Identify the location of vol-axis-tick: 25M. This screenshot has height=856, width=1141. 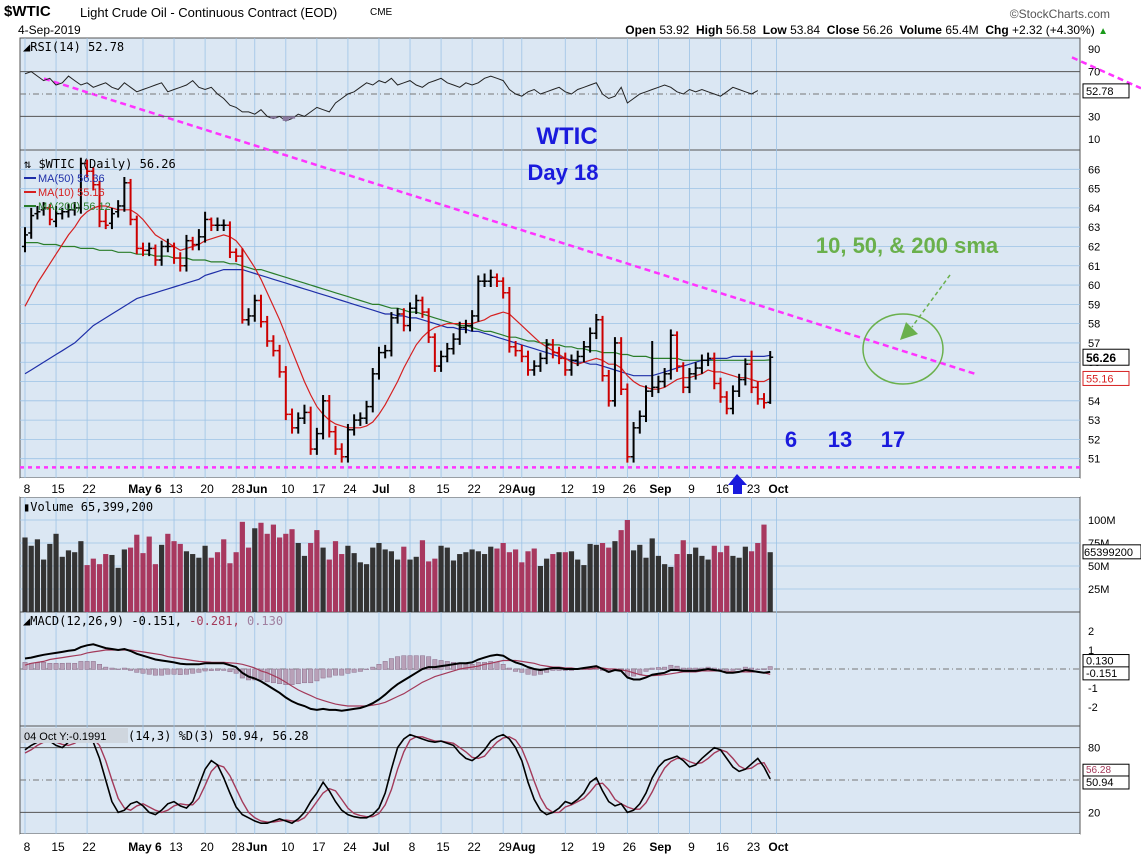
(1098, 590).